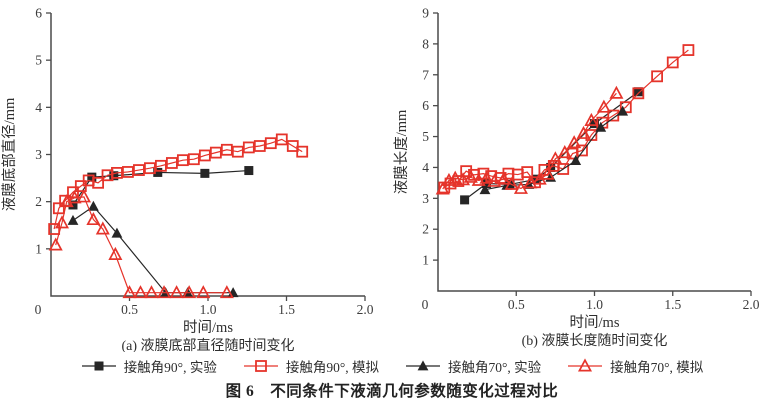 The width and height of the screenshot is (784, 405). Describe the element at coordinates (595, 341) in the screenshot. I see `subplot-caption-b: (b) 液膜长度随时间变化` at that location.